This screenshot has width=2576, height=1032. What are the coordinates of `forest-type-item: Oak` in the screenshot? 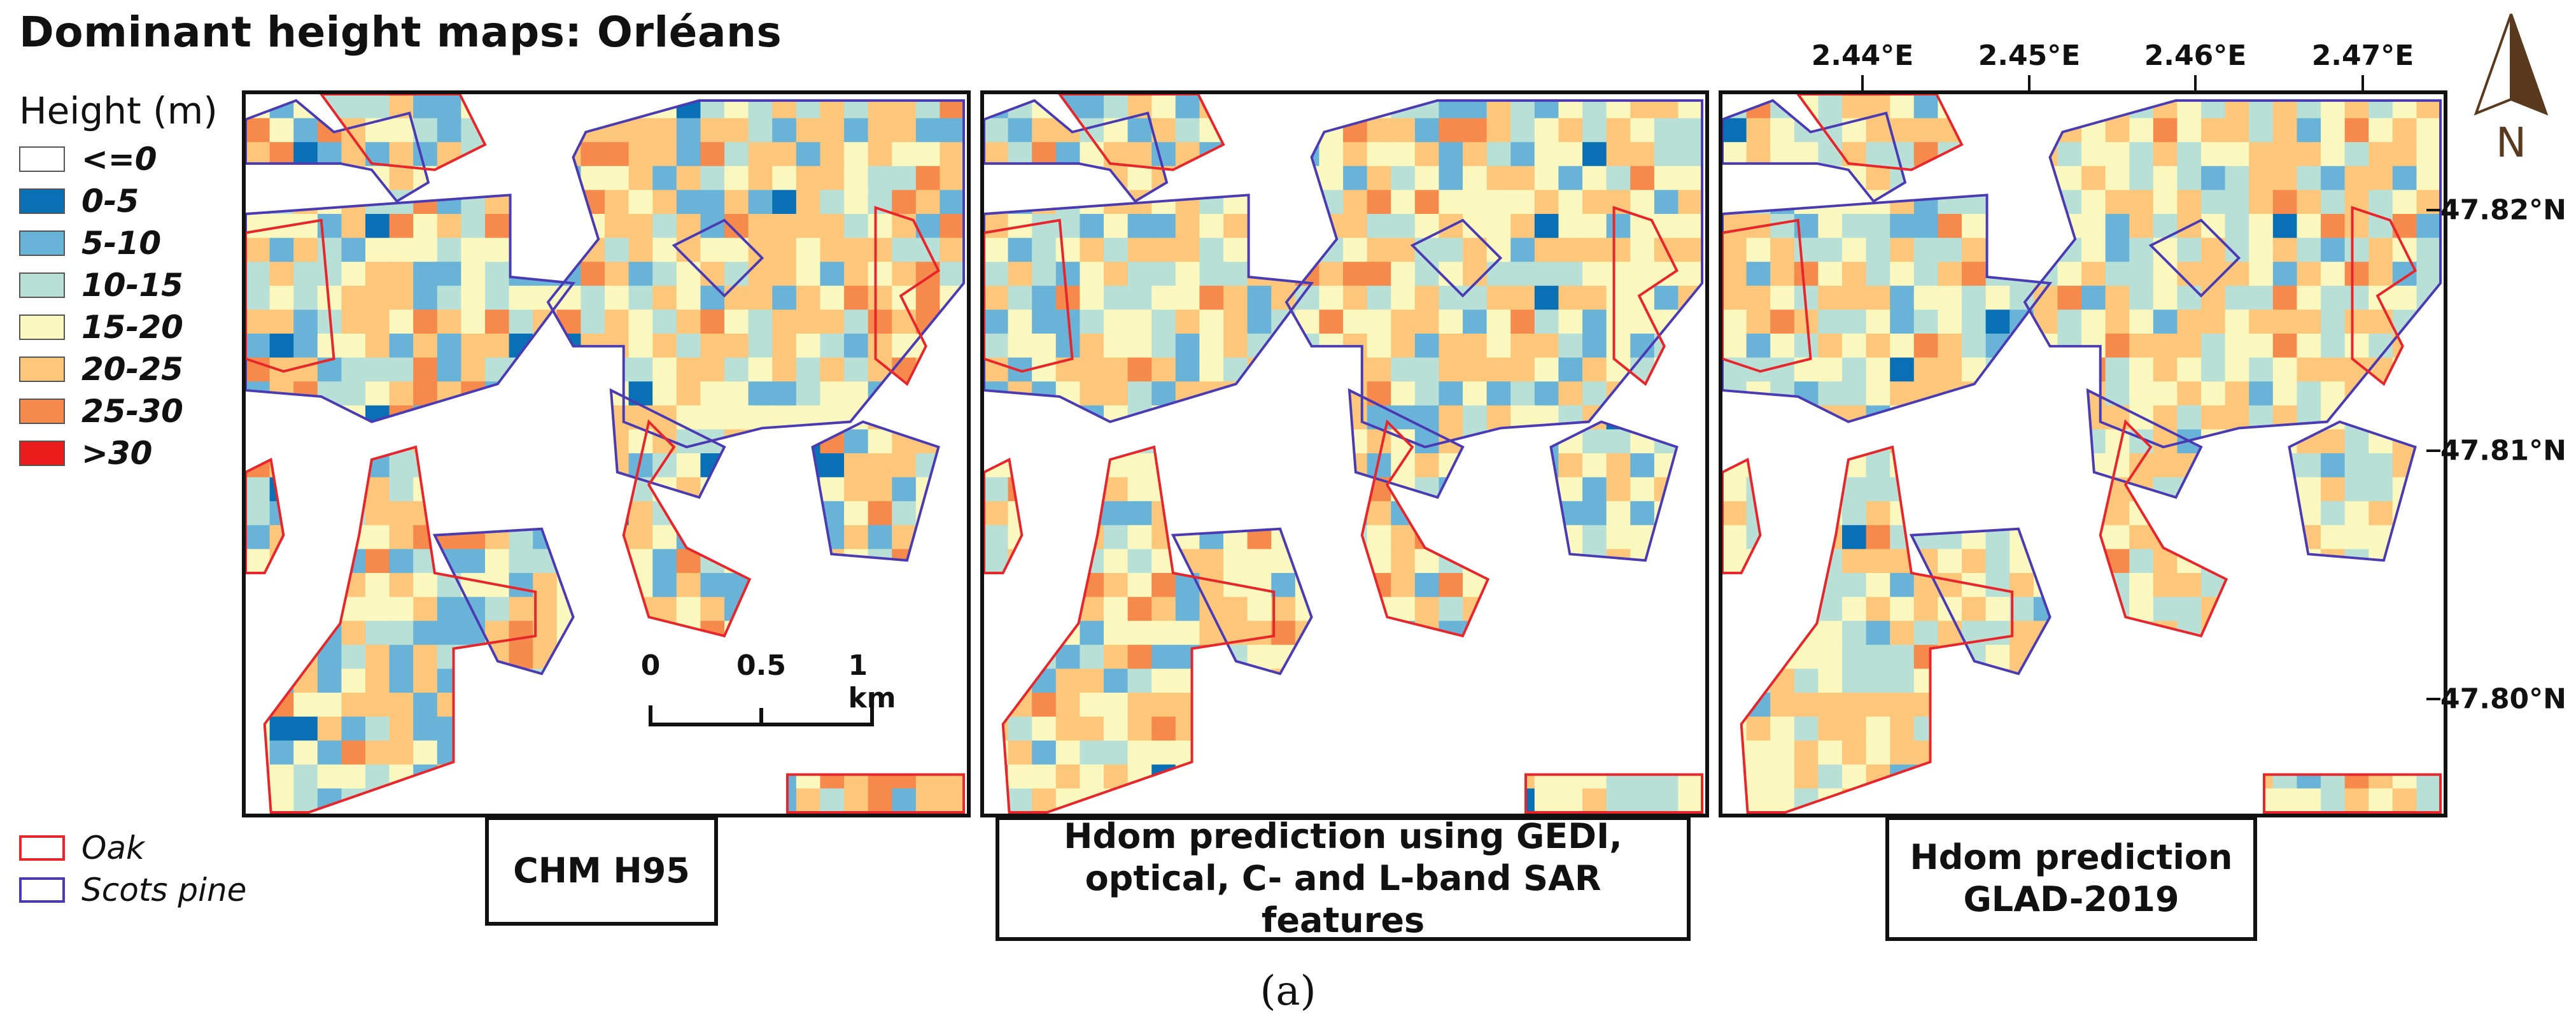 It's located at (82, 848).